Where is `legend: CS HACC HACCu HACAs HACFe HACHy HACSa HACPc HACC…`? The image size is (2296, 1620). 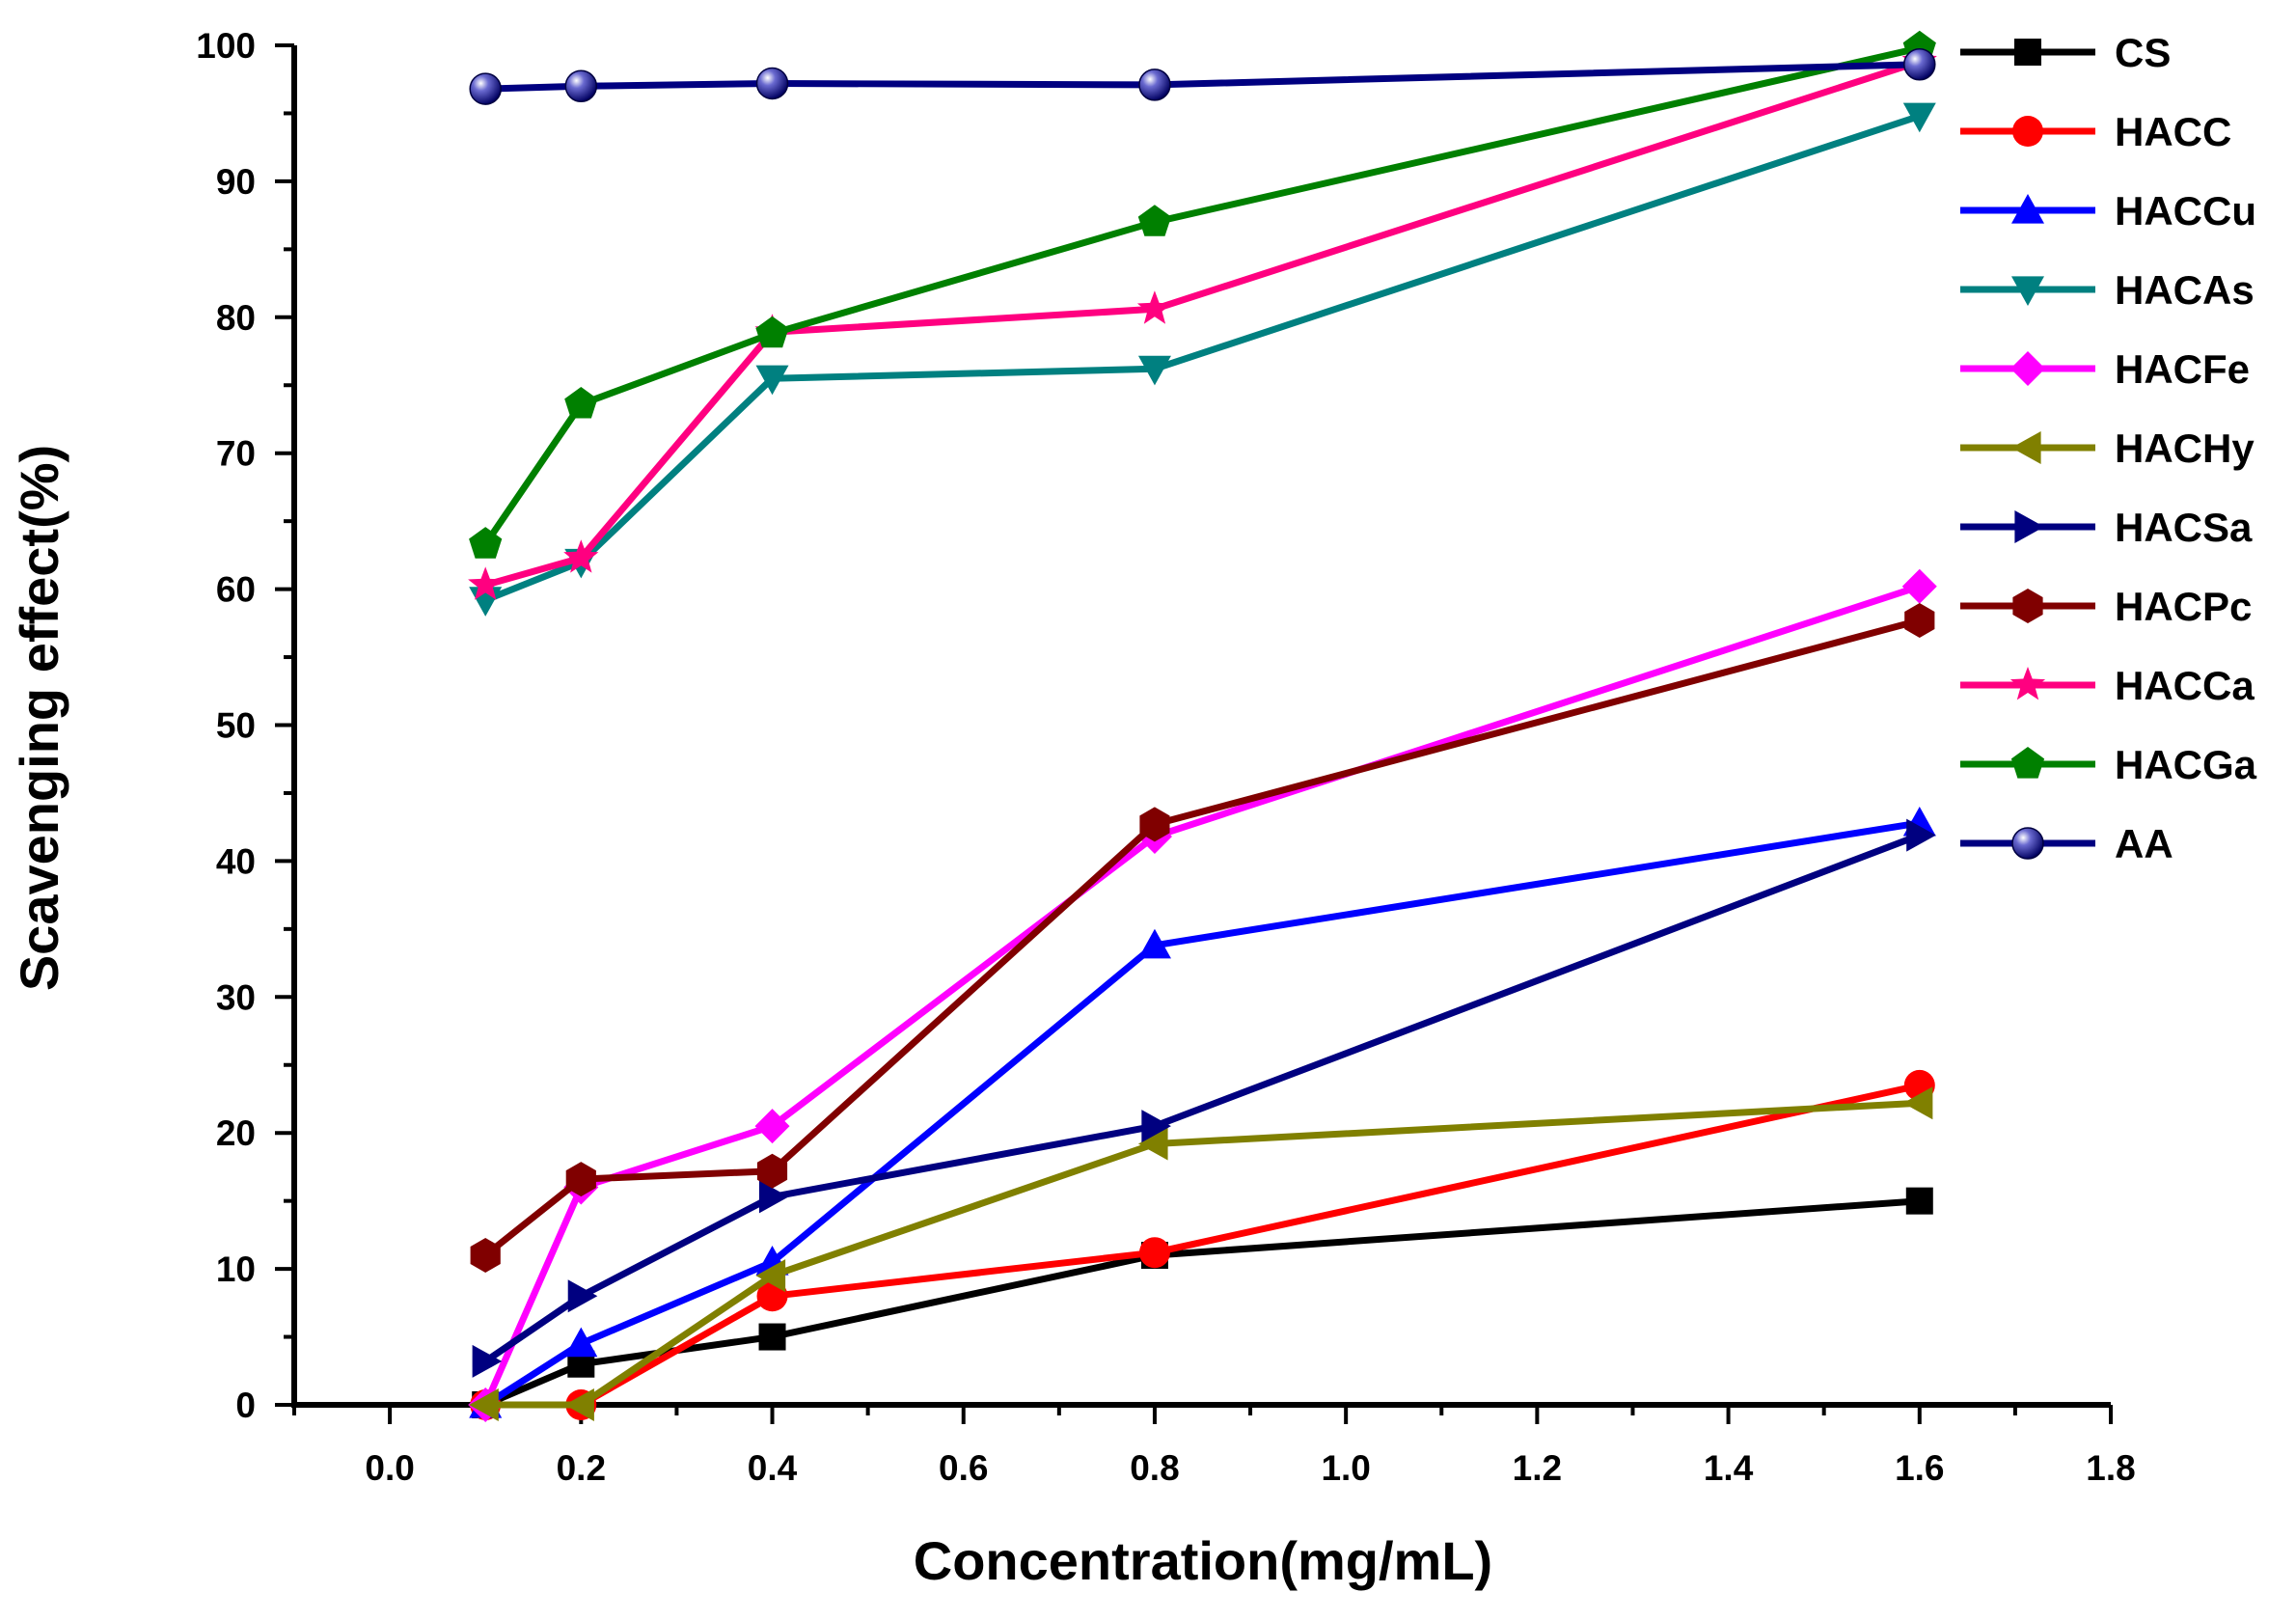
legend: CS HACC HACCu HACAs HACFe HACHy HACSa HACPc HACC… is located at coordinates (2108, 448).